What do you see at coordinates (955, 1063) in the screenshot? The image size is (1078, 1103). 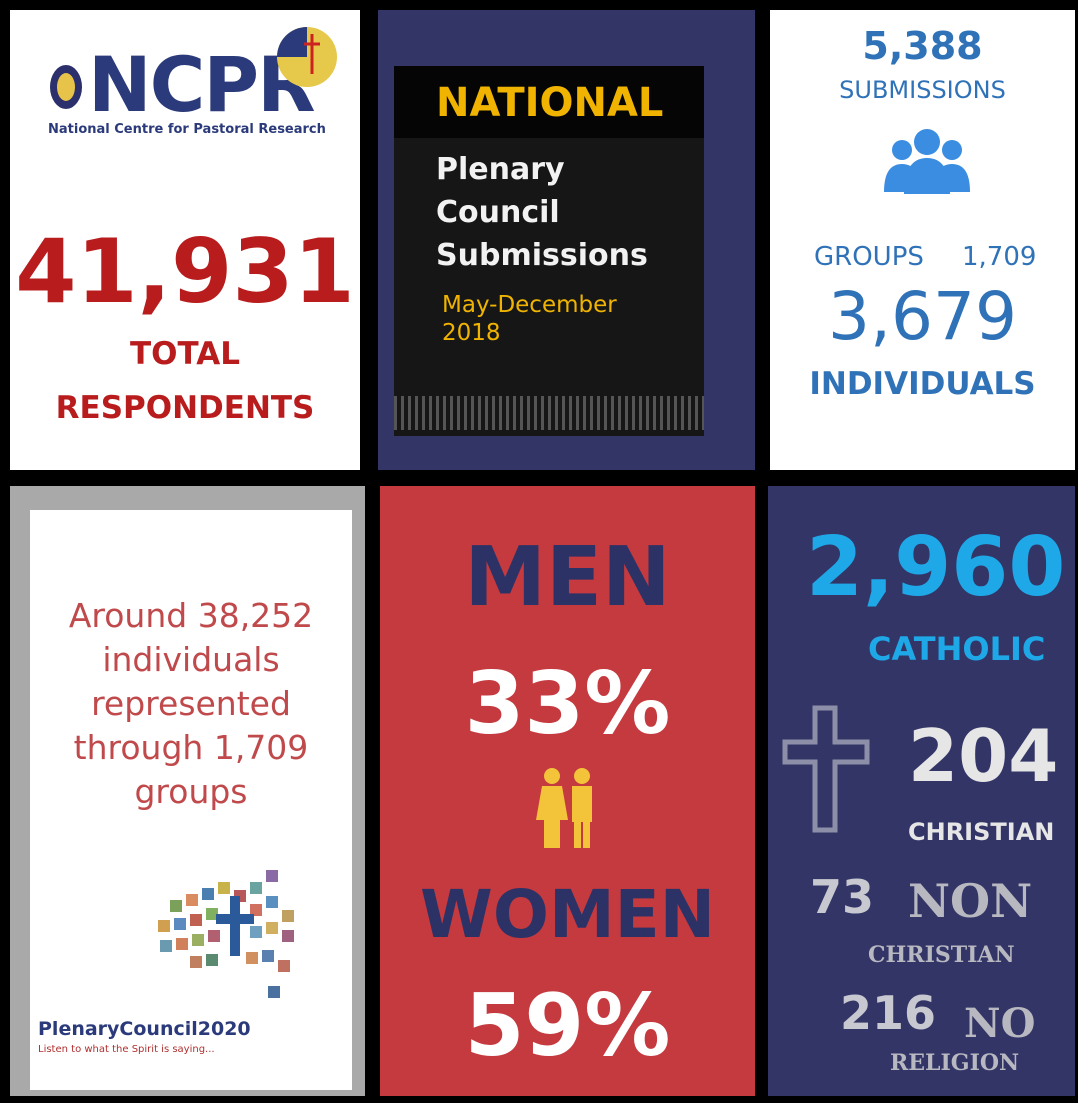 I see `no-religion-label: RELIGION` at bounding box center [955, 1063].